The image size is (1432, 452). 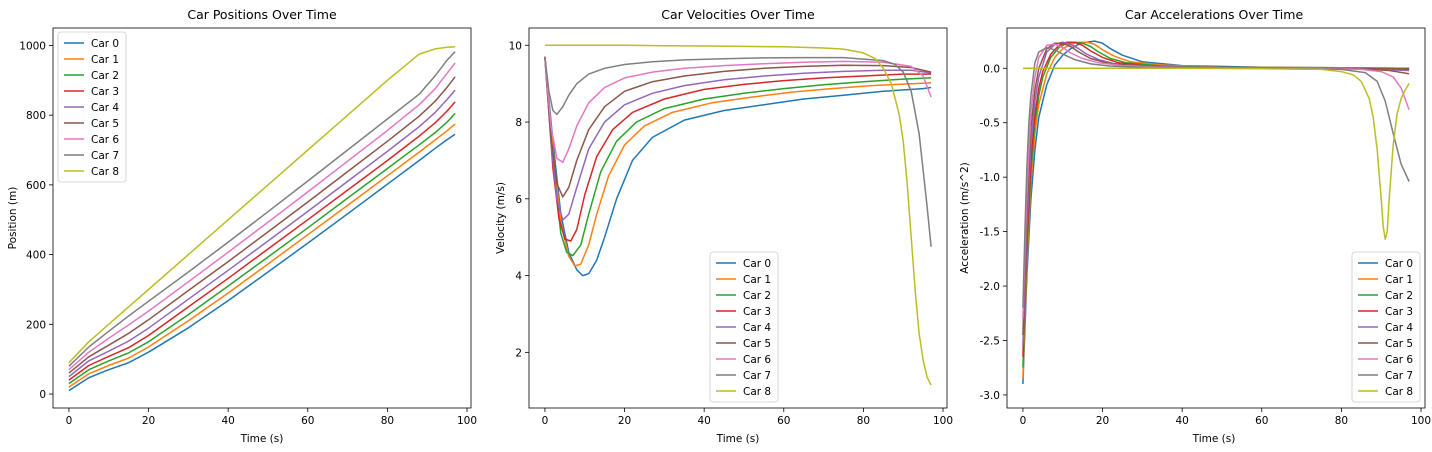 What do you see at coordinates (1214, 14) in the screenshot?
I see `chart-title: Car Accelerations Over Time` at bounding box center [1214, 14].